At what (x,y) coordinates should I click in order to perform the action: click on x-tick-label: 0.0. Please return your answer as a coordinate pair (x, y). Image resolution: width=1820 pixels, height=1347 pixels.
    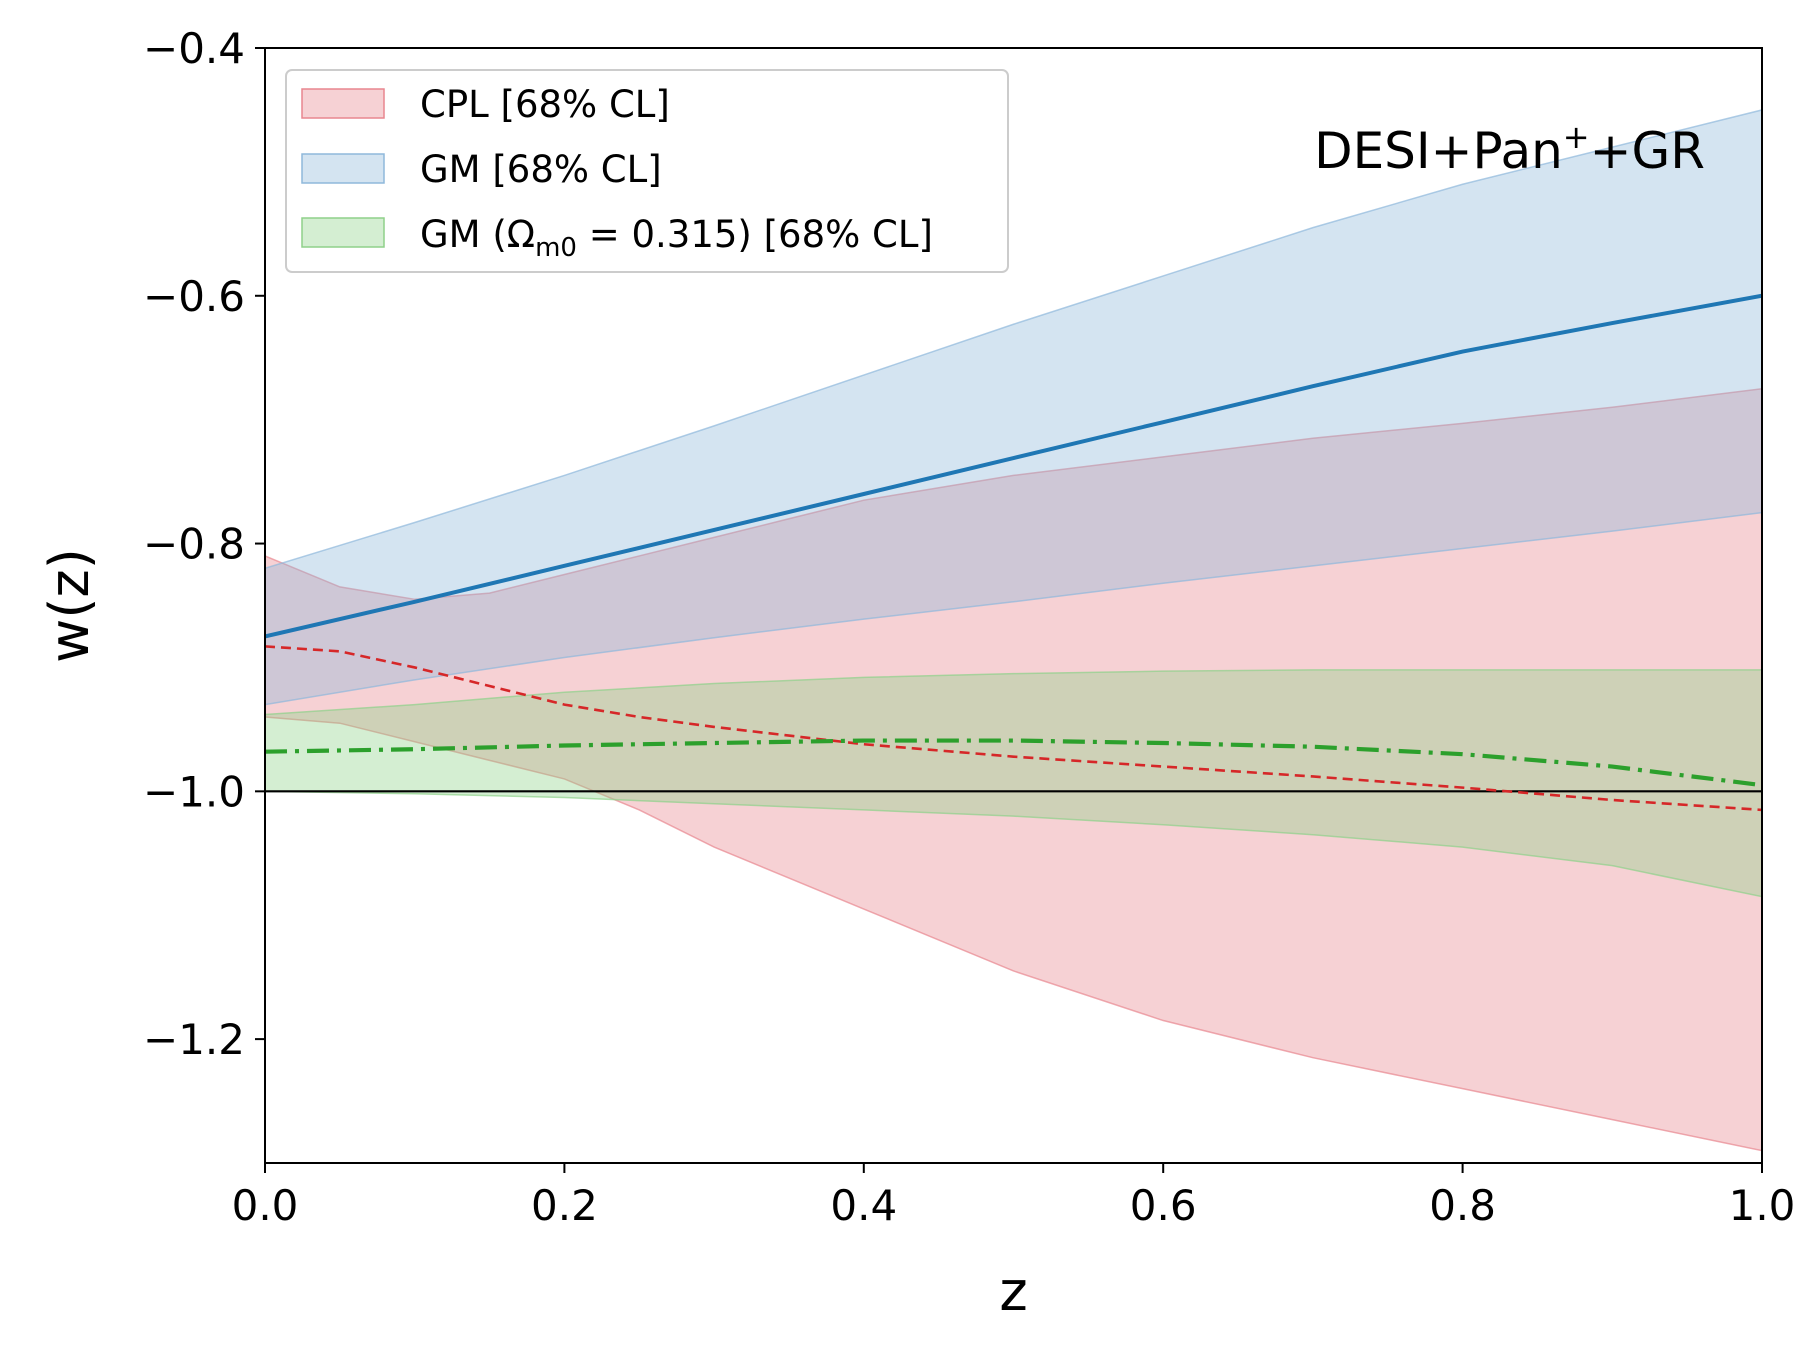
    Looking at the image, I should click on (265, 1205).